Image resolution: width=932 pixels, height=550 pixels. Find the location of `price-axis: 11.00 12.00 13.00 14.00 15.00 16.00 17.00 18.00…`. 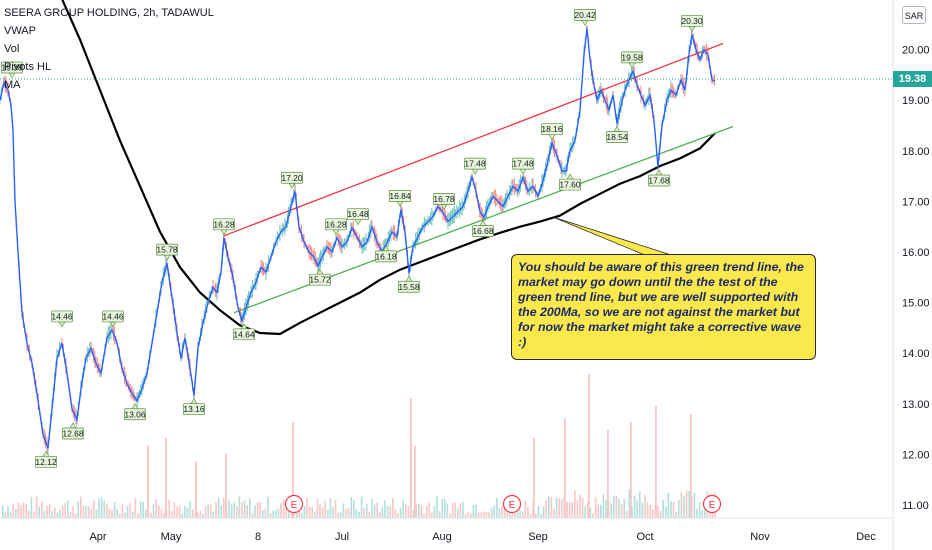

price-axis: 11.00 12.00 13.00 14.00 15.00 16.00 17.00 18.00… is located at coordinates (916, 278).